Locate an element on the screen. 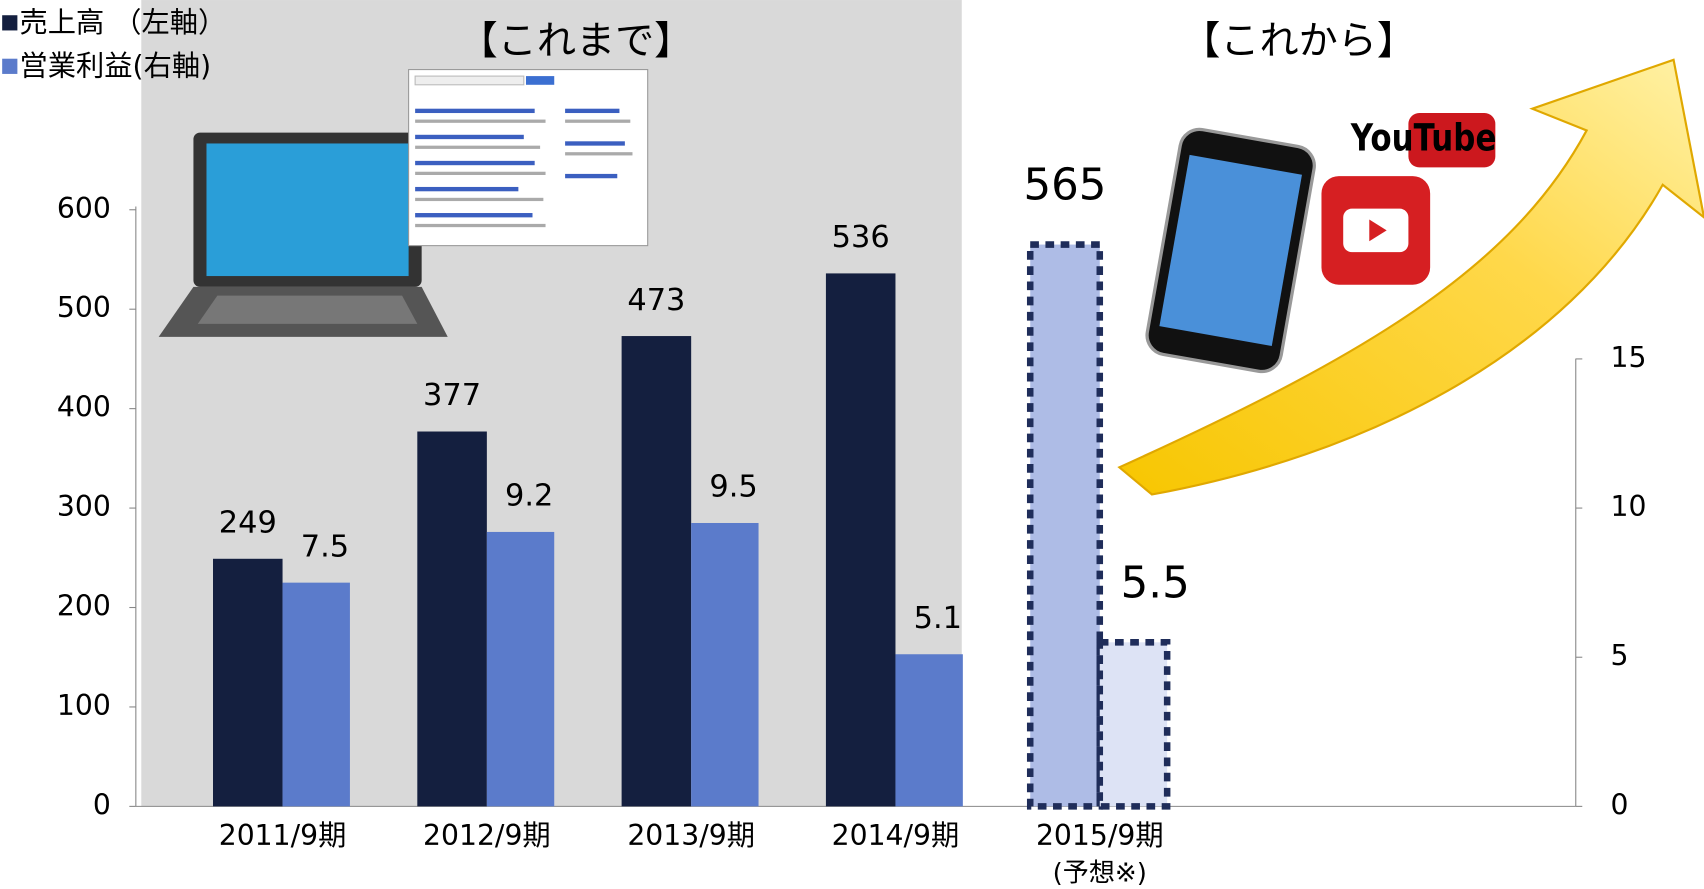  y2-tick-label: 0 is located at coordinates (1620, 804).